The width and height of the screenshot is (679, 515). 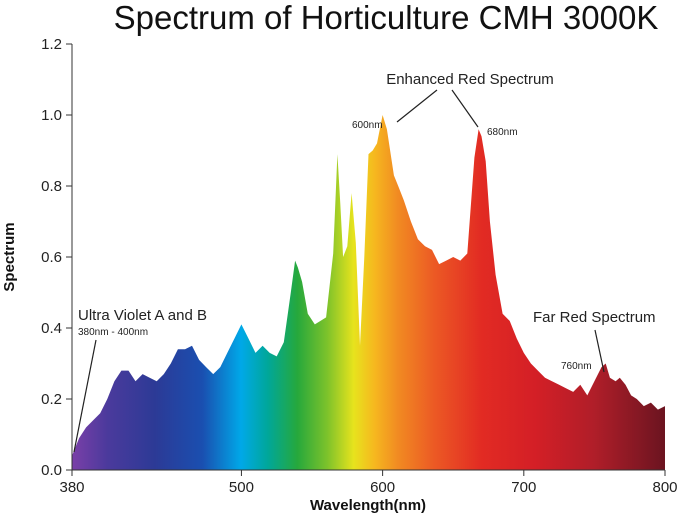 What do you see at coordinates (599, 351) in the screenshot?
I see `annotation-leader-far-red` at bounding box center [599, 351].